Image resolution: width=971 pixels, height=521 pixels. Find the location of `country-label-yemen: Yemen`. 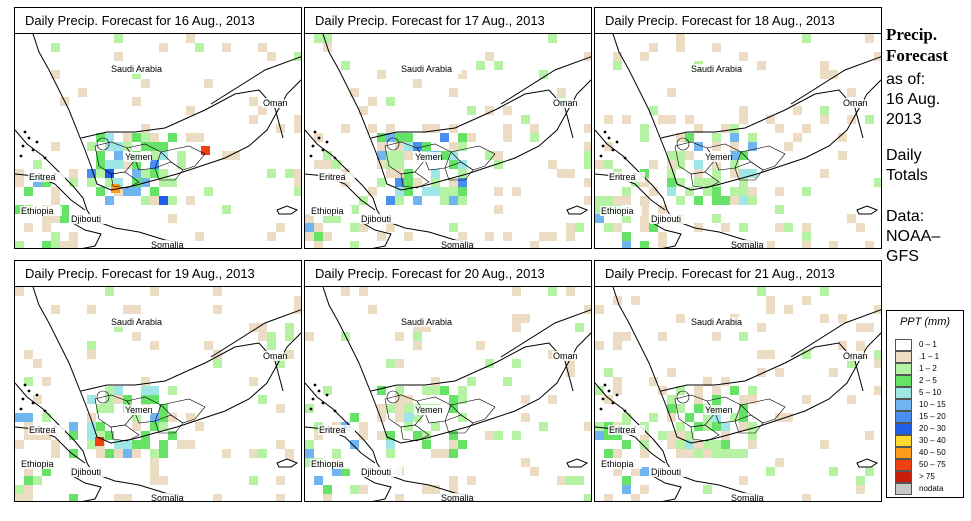

country-label-yemen: Yemen is located at coordinates (719, 157).